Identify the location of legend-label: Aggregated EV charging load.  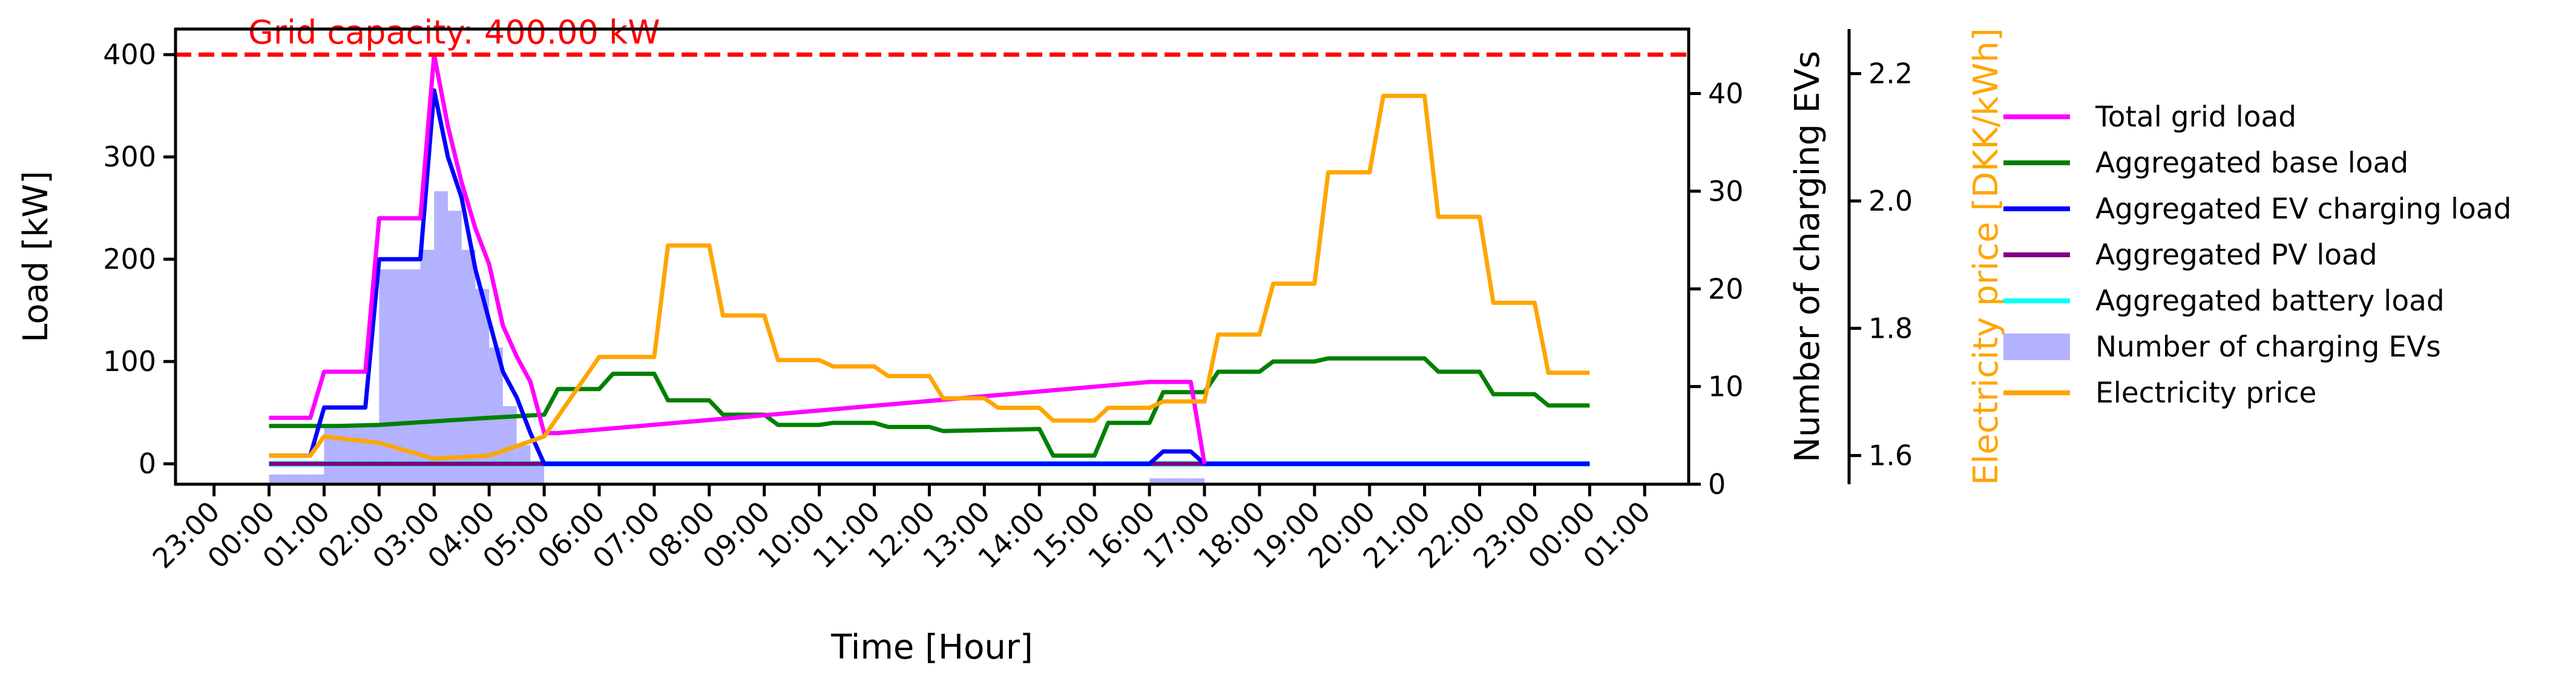
(2303, 209).